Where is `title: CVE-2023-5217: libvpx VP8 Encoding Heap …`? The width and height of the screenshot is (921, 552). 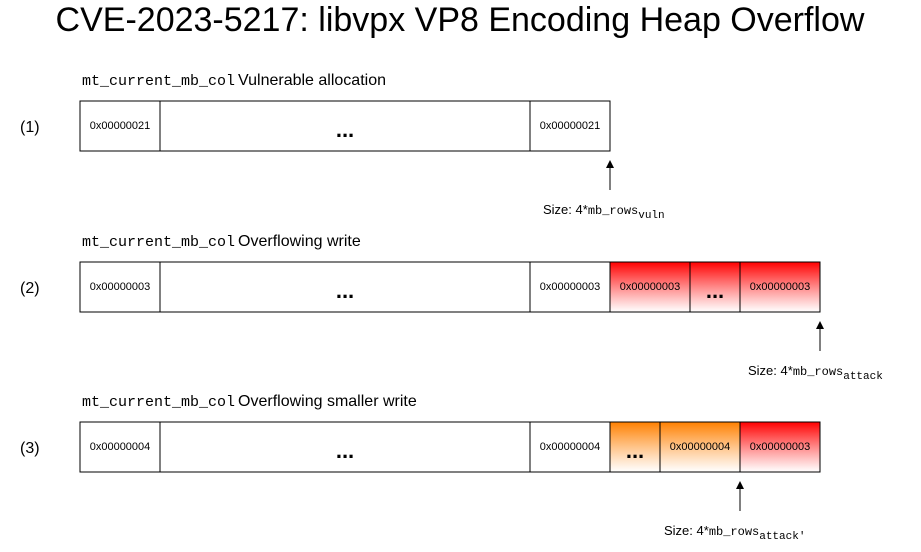 title: CVE-2023-5217: libvpx VP8 Encoding Heap … is located at coordinates (460, 20).